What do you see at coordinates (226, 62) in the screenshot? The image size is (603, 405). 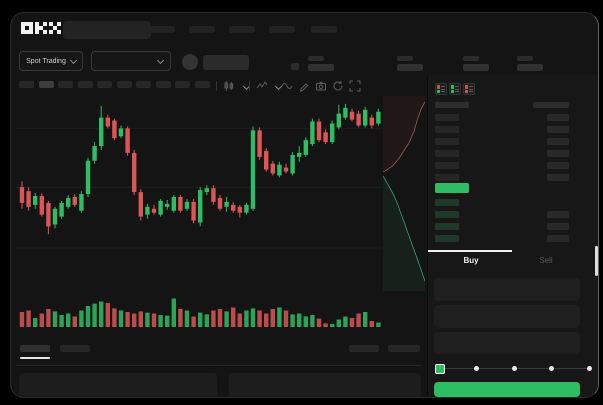 I see `pair-title-placeholder` at bounding box center [226, 62].